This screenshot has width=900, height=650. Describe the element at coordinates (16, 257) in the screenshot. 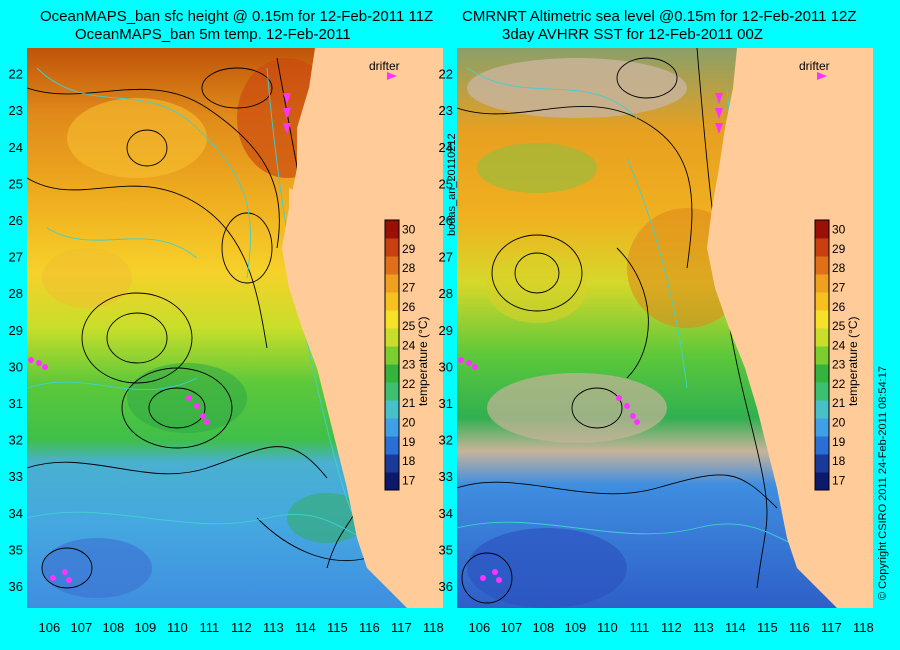

I see `y-tick-label: 27` at that location.